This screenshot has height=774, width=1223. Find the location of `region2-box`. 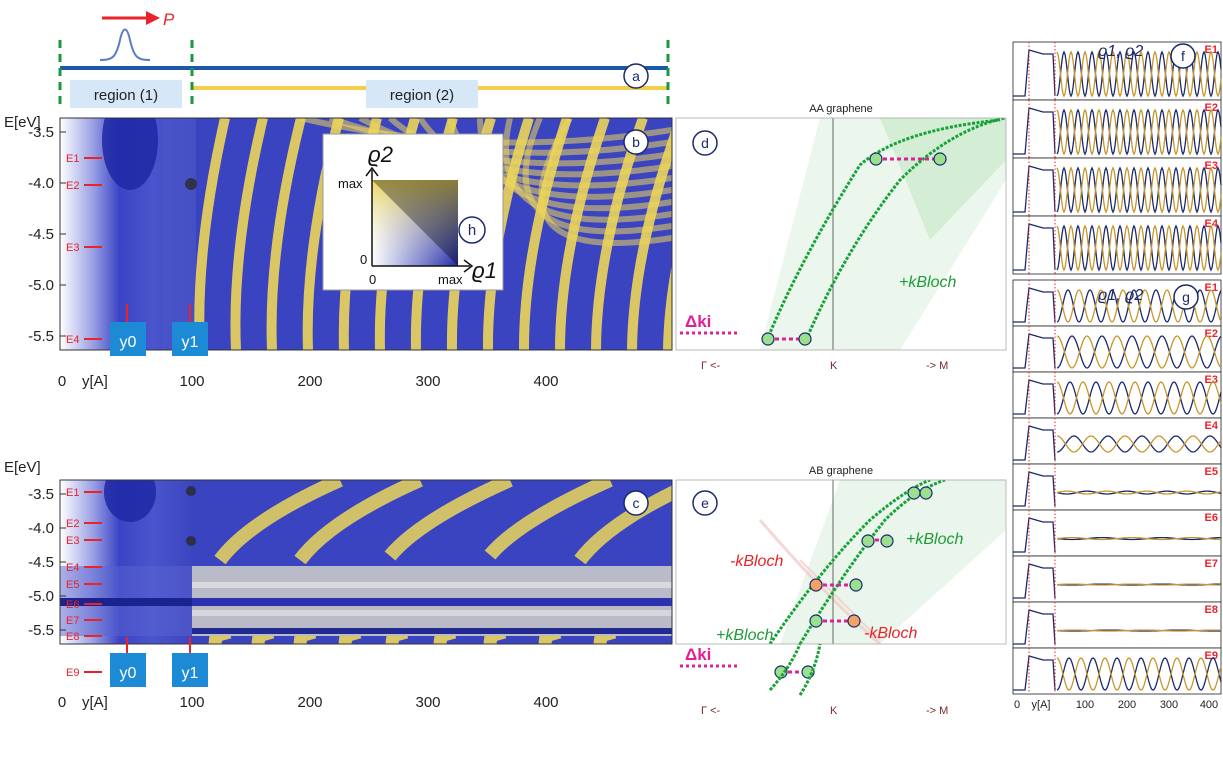

region2-box is located at coordinates (422, 94).